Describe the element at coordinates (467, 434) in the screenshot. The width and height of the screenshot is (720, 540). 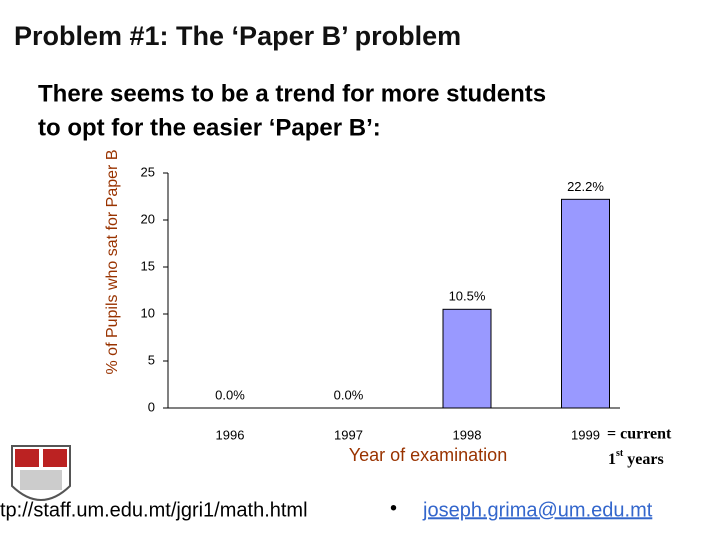
I see `x-tick-label: 1998` at that location.